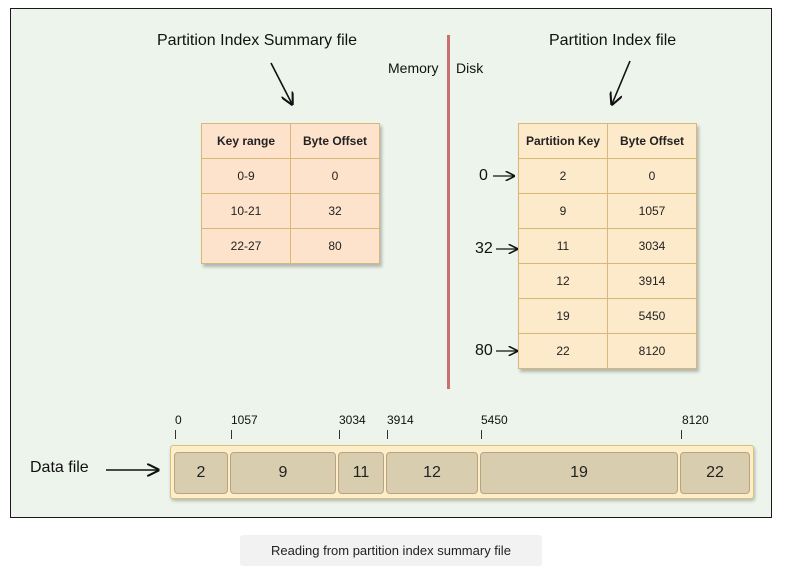  What do you see at coordinates (494, 420) in the screenshot?
I see `offset-tick-label: 5450` at bounding box center [494, 420].